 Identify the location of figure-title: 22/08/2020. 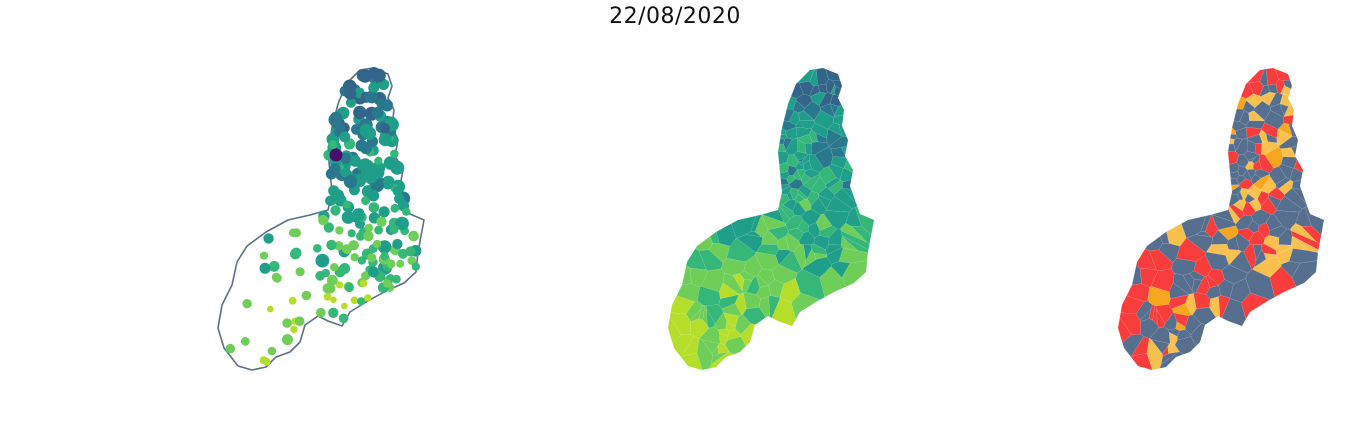
(675, 16).